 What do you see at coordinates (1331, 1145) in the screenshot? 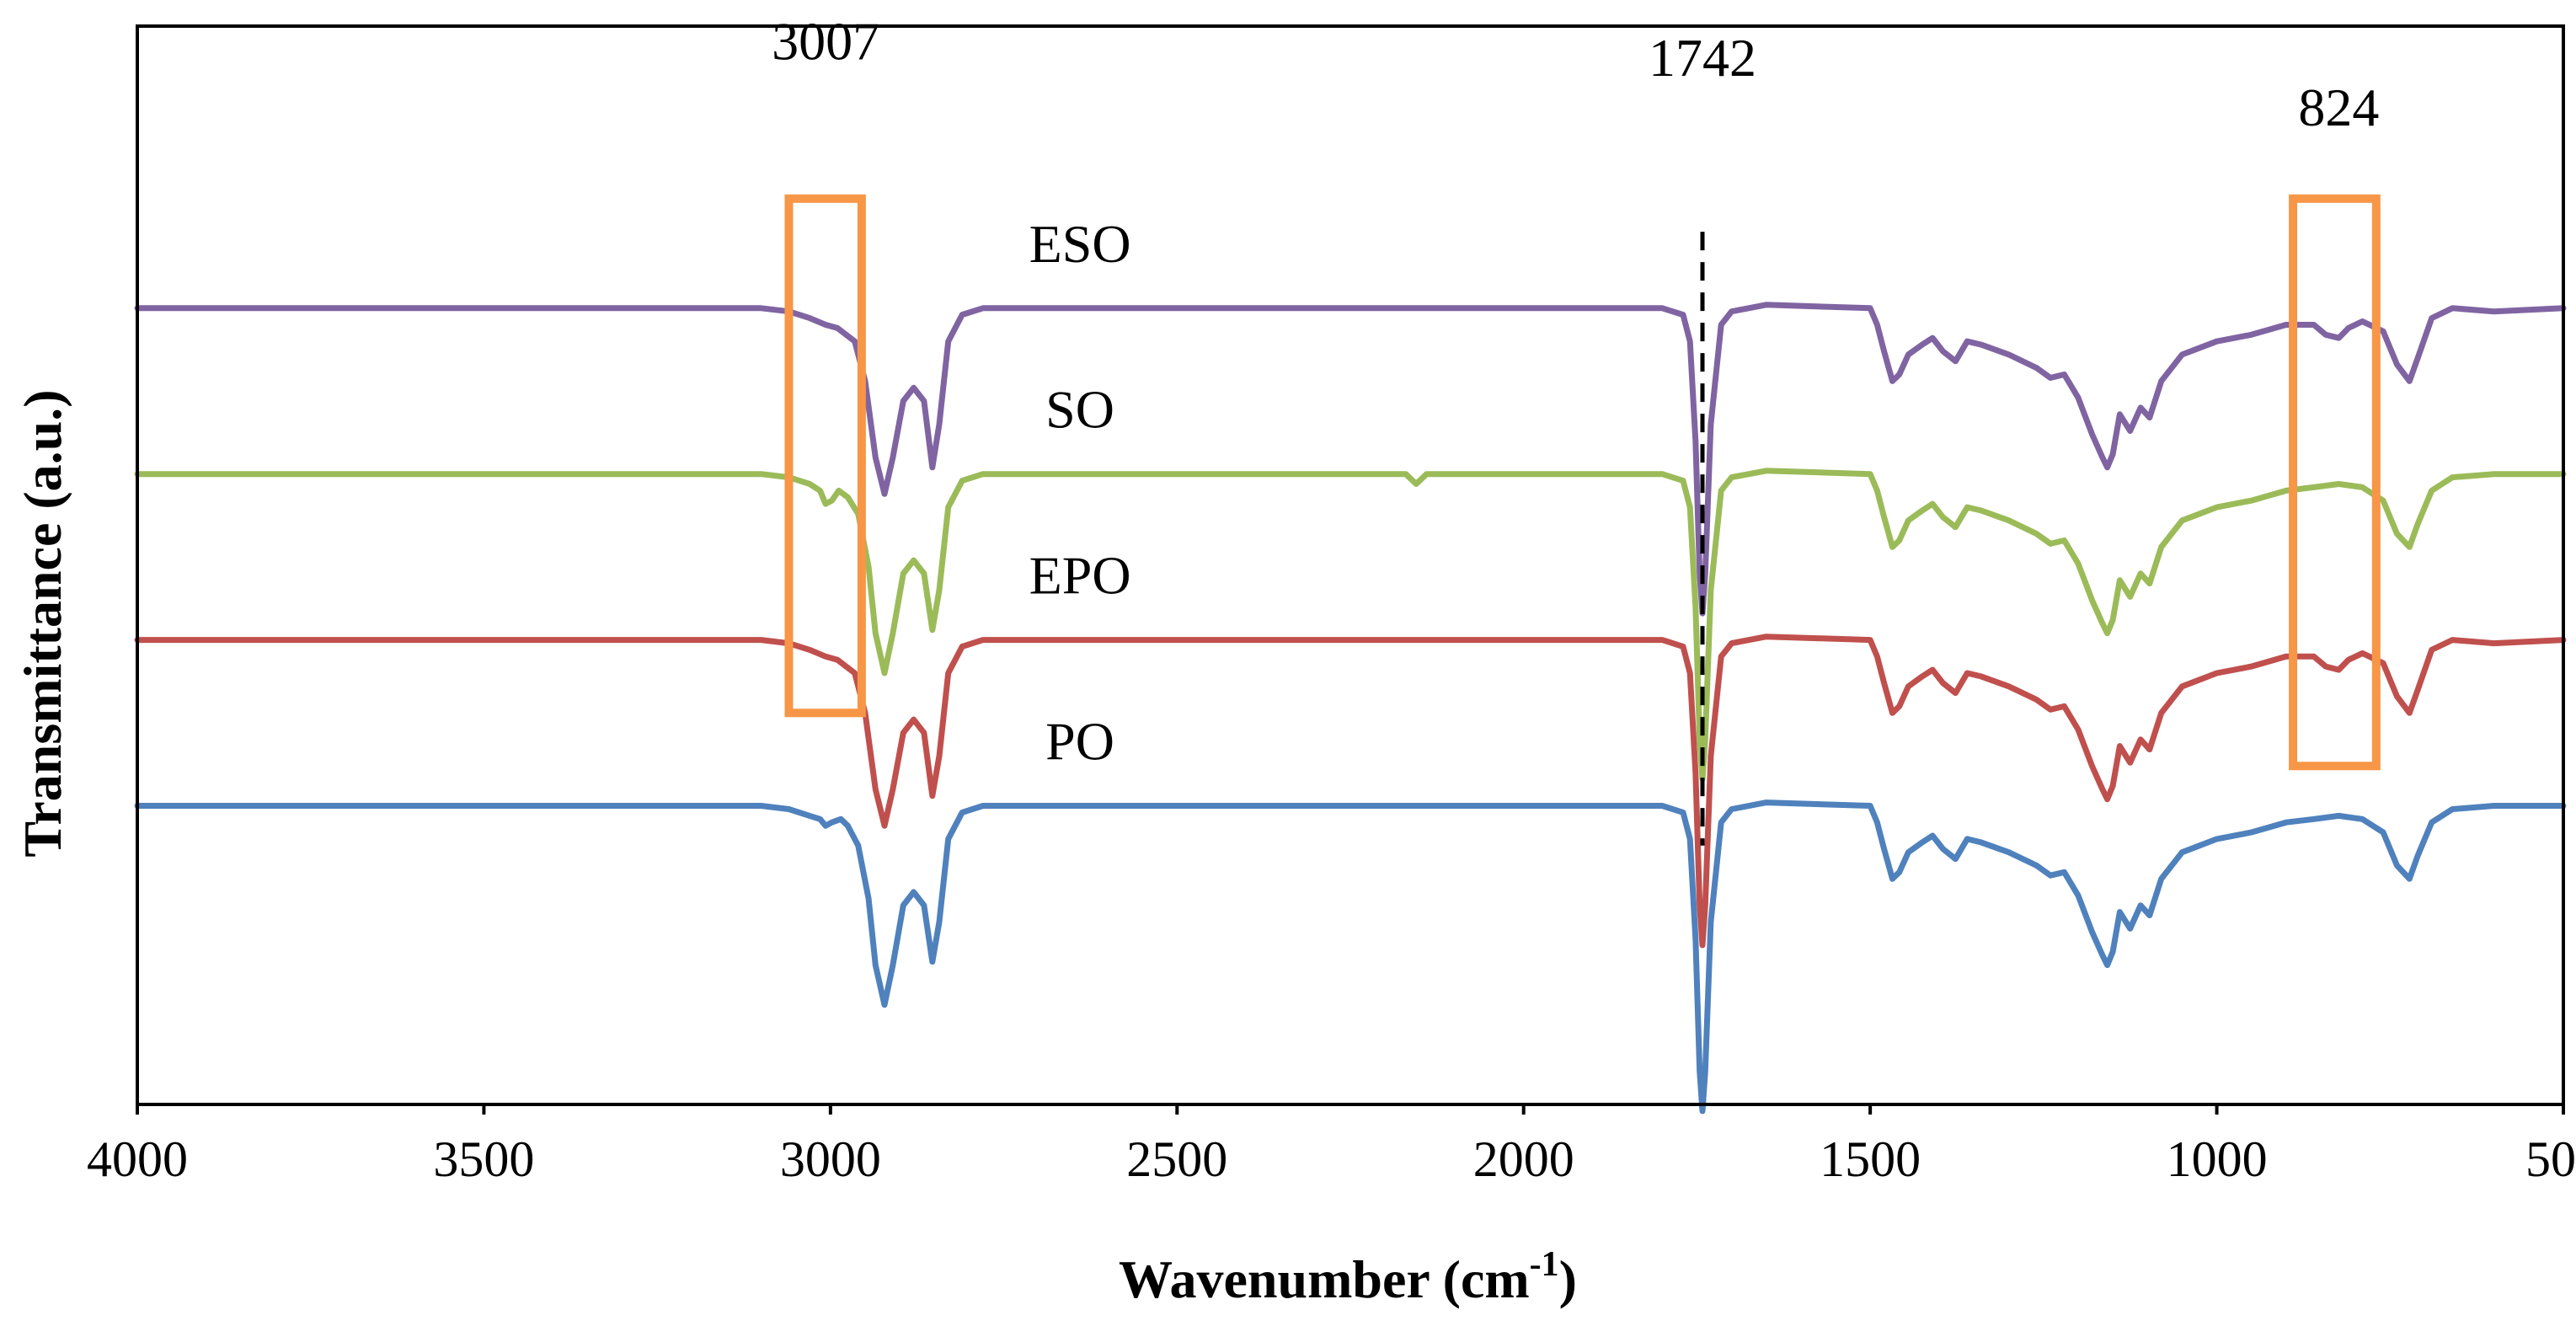
I see `x-axis-ticks: 4000 3500 3000 2500 2000 1500 1000 500` at bounding box center [1331, 1145].